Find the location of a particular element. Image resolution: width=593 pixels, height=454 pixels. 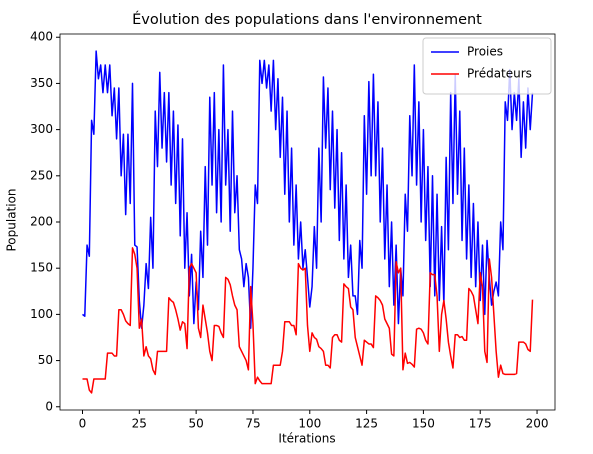

y-tick-label: 250 is located at coordinates (41, 175).